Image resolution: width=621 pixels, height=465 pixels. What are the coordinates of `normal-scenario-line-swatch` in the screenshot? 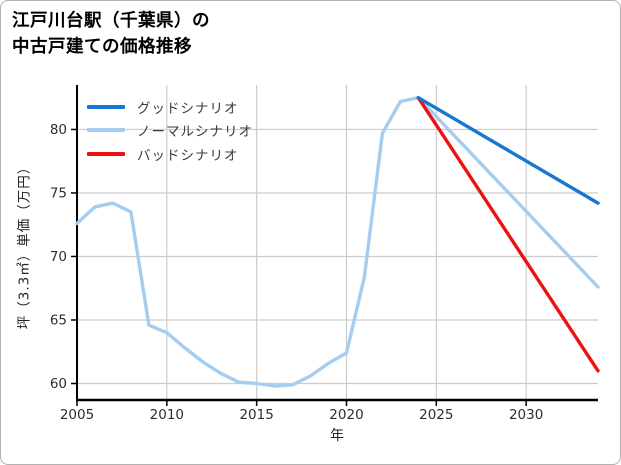 It's located at (106, 130).